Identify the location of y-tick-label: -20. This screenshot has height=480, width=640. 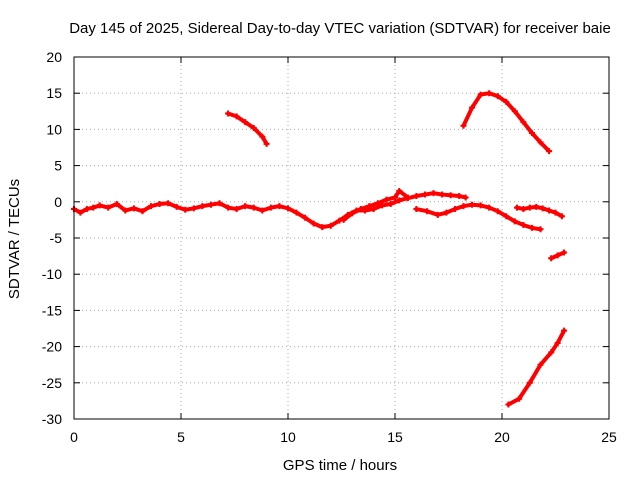
(52, 347).